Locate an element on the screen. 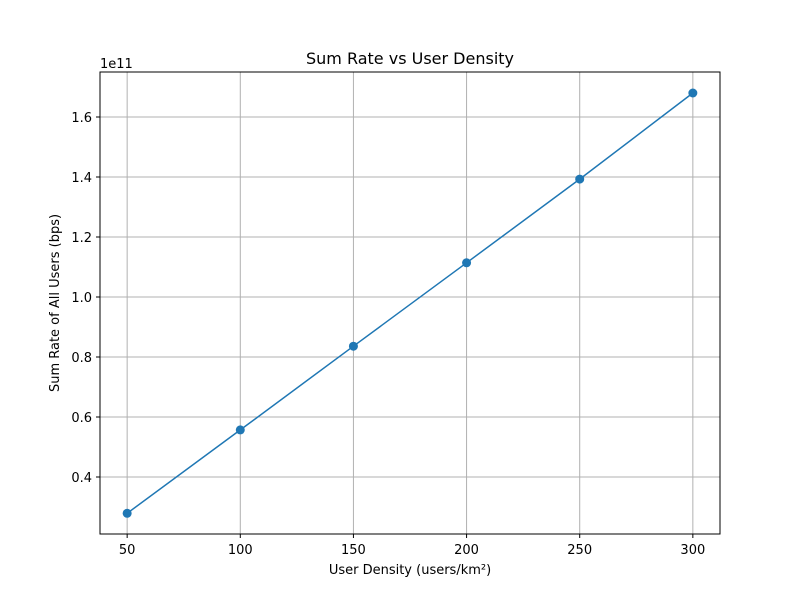  chart-title: Sum Rate vs User Density is located at coordinates (410, 58).